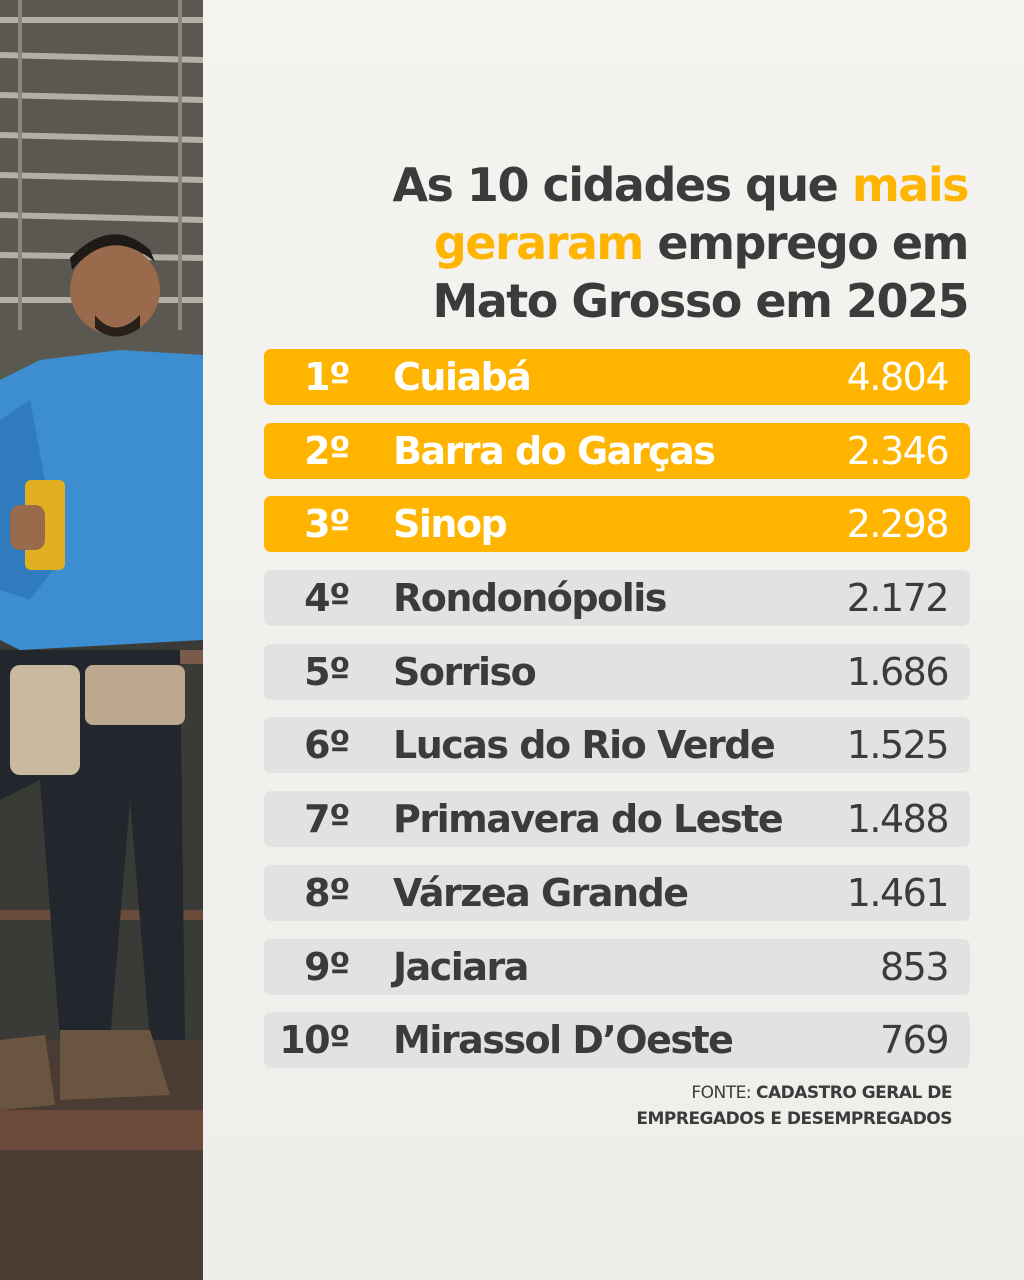 The height and width of the screenshot is (1280, 1024). What do you see at coordinates (327, 892) in the screenshot?
I see `ranking-position: 8º` at bounding box center [327, 892].